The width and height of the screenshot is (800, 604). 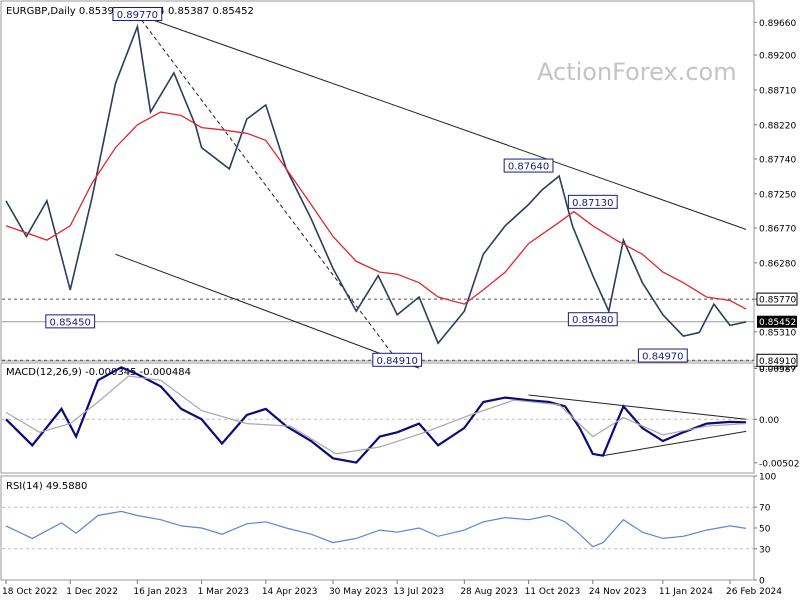 What do you see at coordinates (637, 72) in the screenshot?
I see `watermark: ActionForex.com` at bounding box center [637, 72].